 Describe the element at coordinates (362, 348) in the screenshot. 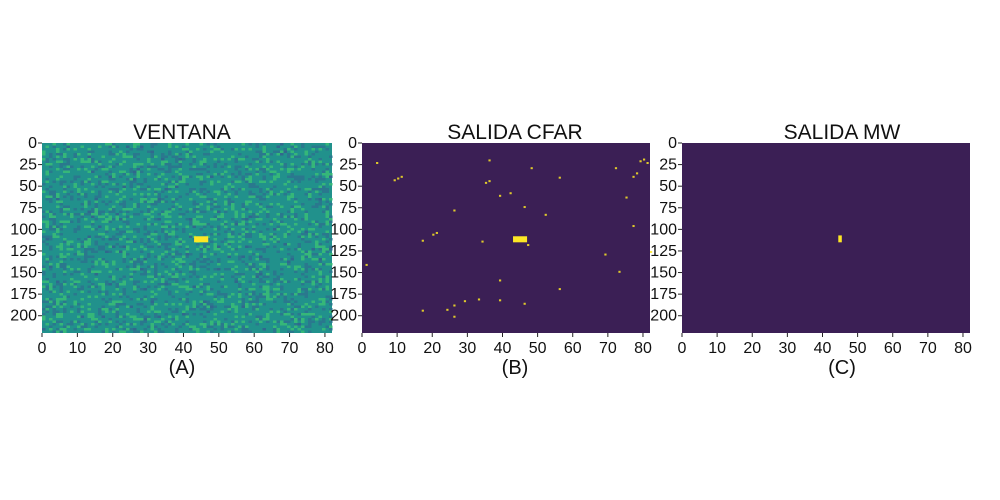

I see `x-tick-label: 0` at that location.